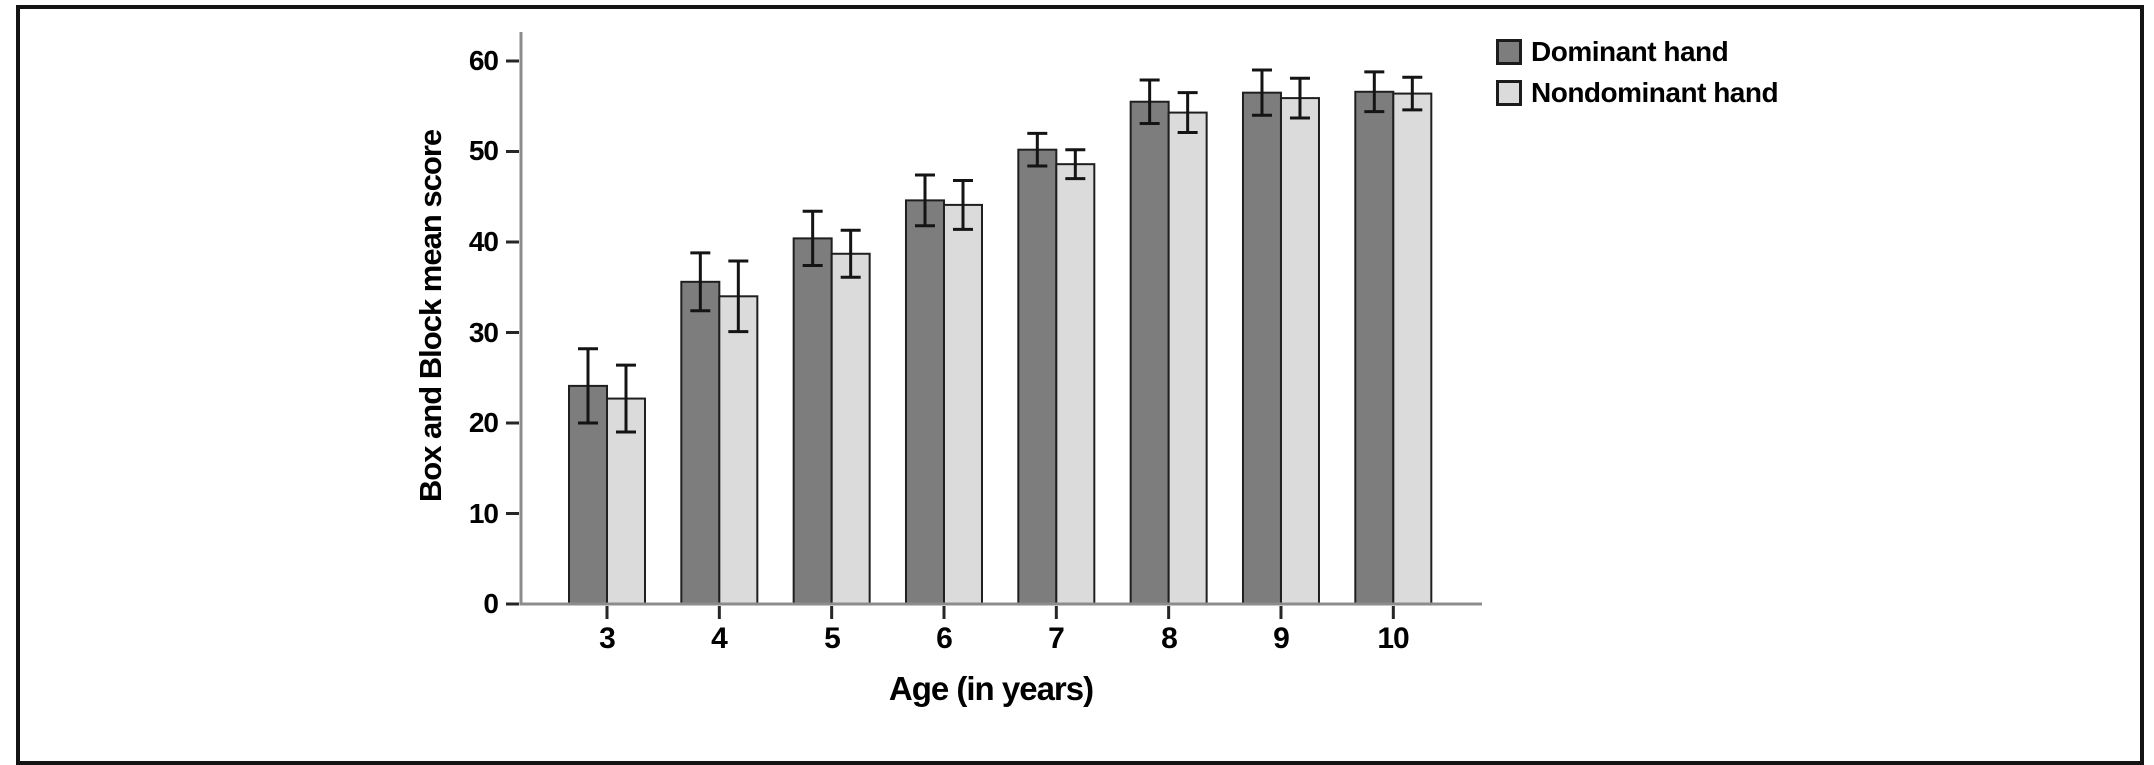  Describe the element at coordinates (1509, 52) in the screenshot. I see `legend-swatch-dominant` at that location.